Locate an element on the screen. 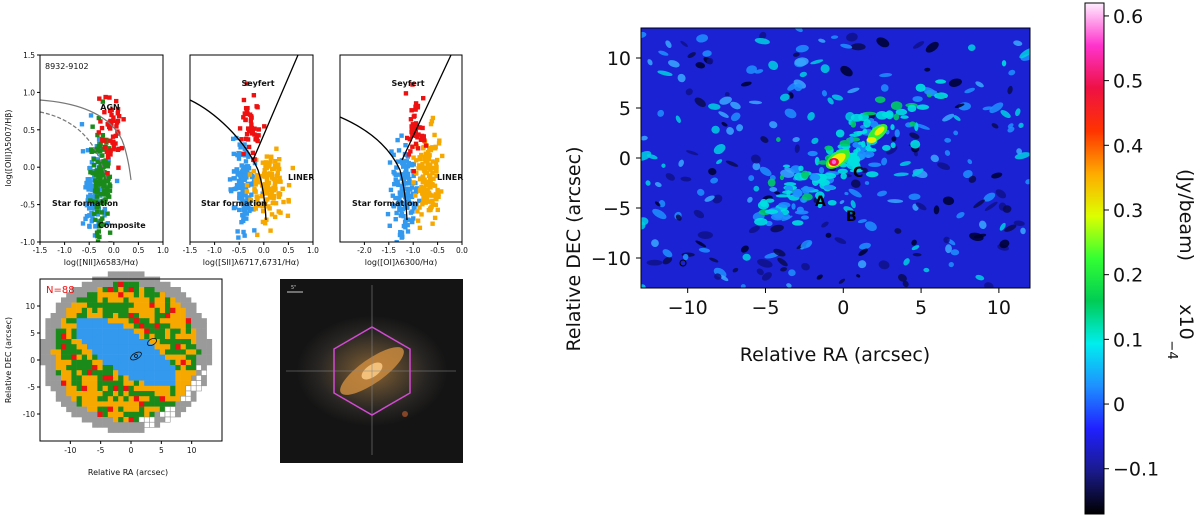  colorbar-tick-label: 0.2 is located at coordinates (1128, 276).